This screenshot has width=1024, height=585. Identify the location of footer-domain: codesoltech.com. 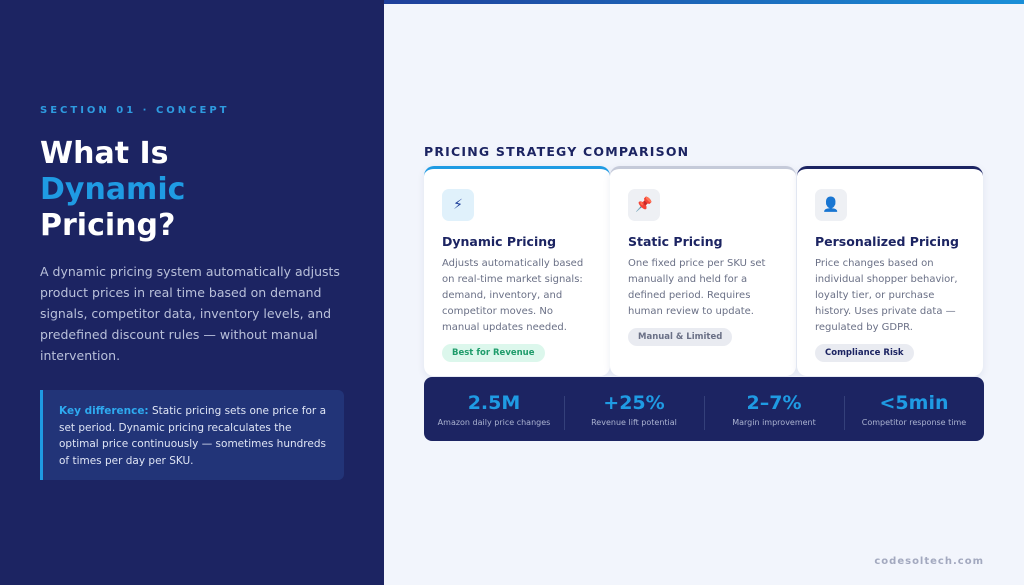
(929, 561).